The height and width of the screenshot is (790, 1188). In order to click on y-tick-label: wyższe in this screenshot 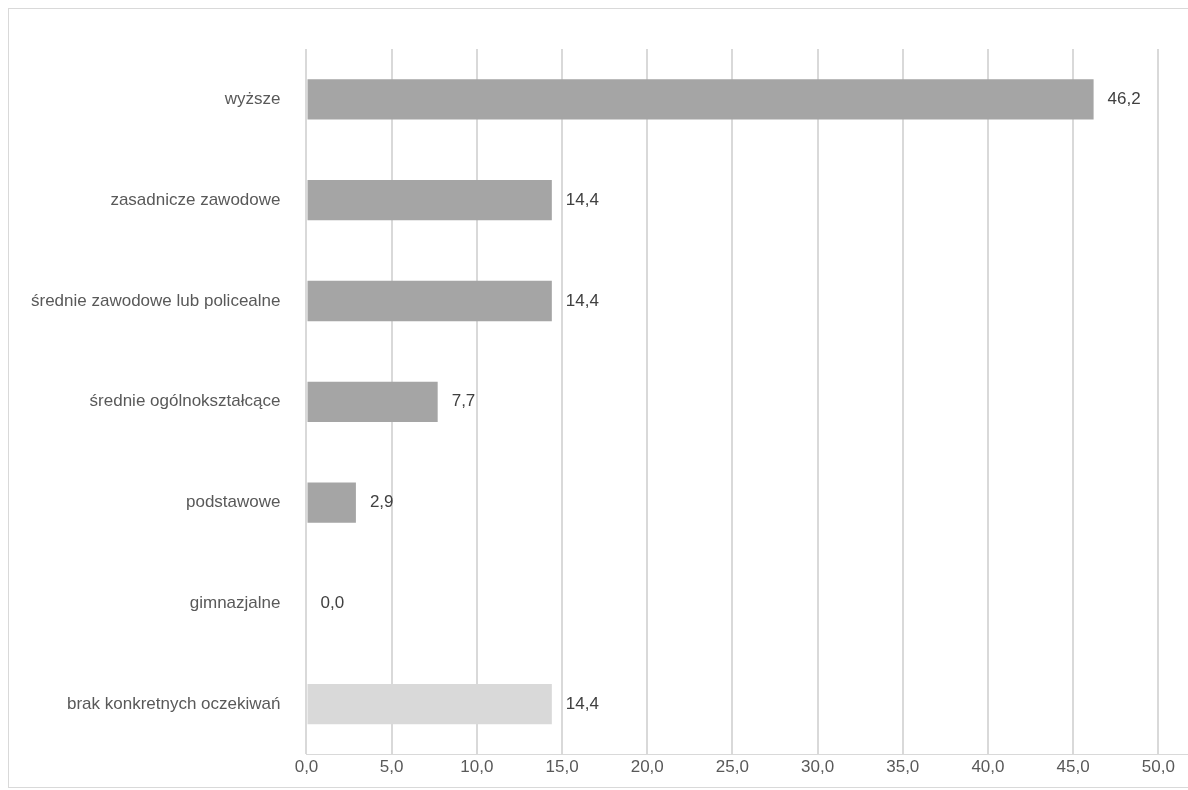, I will do `click(252, 99)`.